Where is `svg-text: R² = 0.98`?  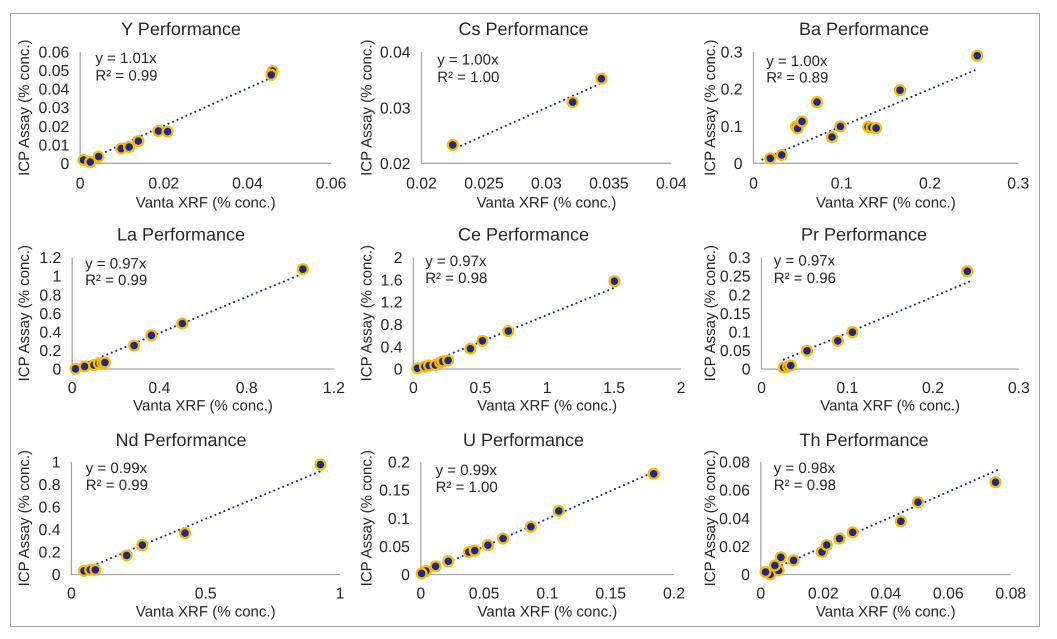 svg-text: R² = 0.98 is located at coordinates (456, 278).